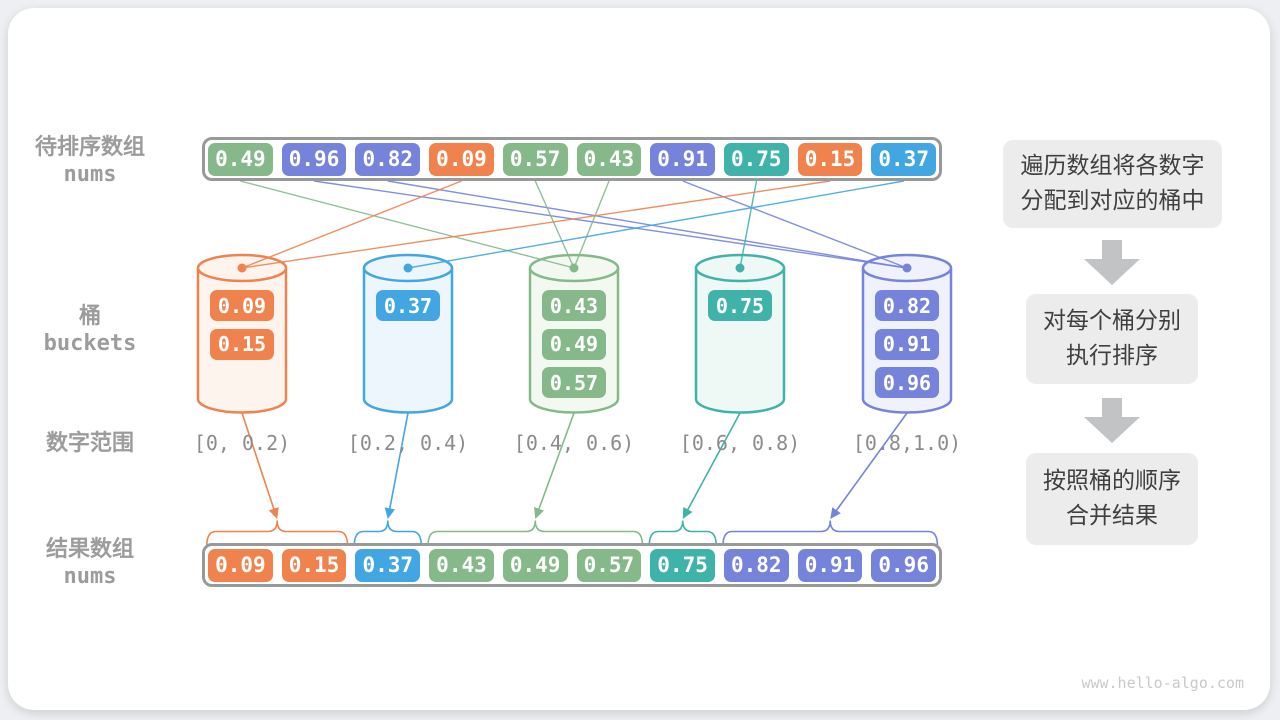 This screenshot has width=1280, height=720. What do you see at coordinates (89, 147) in the screenshot?
I see `input-array-label-cn: 待排序数组` at bounding box center [89, 147].